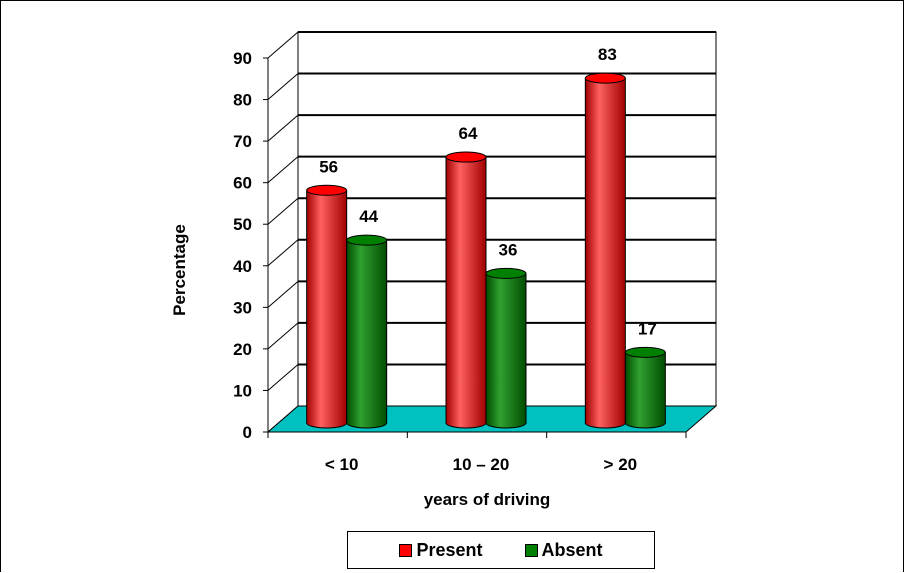  Describe the element at coordinates (508, 249) in the screenshot. I see `value-label-absent-1: 36` at that location.